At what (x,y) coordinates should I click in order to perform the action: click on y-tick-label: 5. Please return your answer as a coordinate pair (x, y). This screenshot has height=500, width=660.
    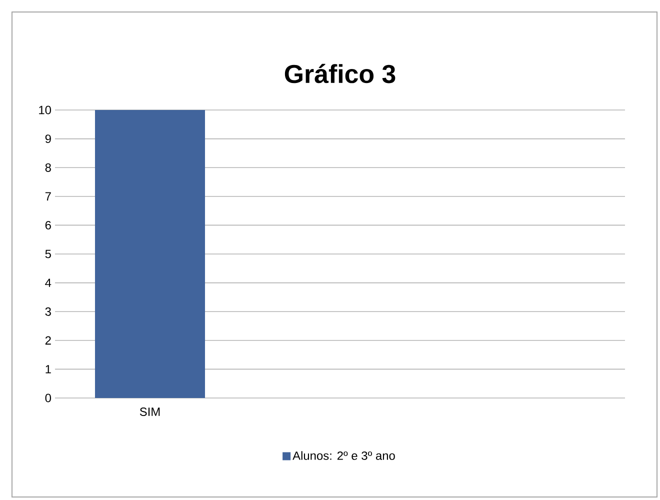
    Looking at the image, I should click on (48, 254).